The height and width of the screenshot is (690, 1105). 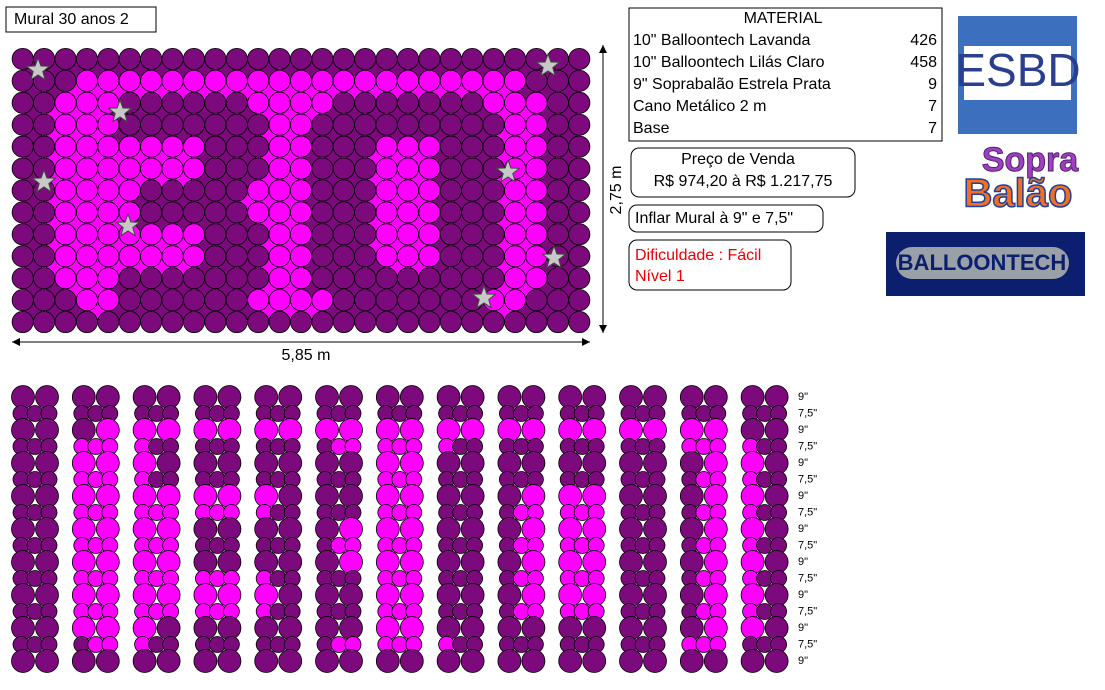 What do you see at coordinates (783, 18) in the screenshot?
I see `material-title: MATERIAL` at bounding box center [783, 18].